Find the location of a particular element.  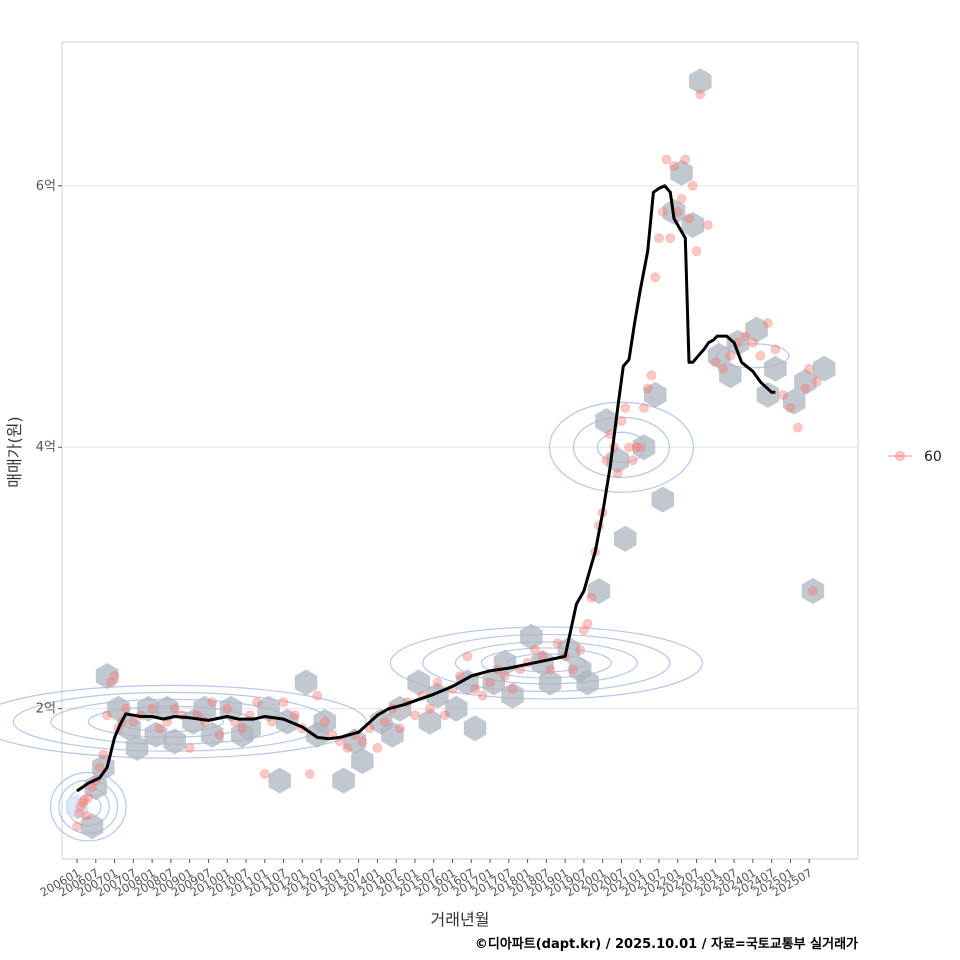

y-axis-ticks: 2억 4억 6억 is located at coordinates (49, 448).